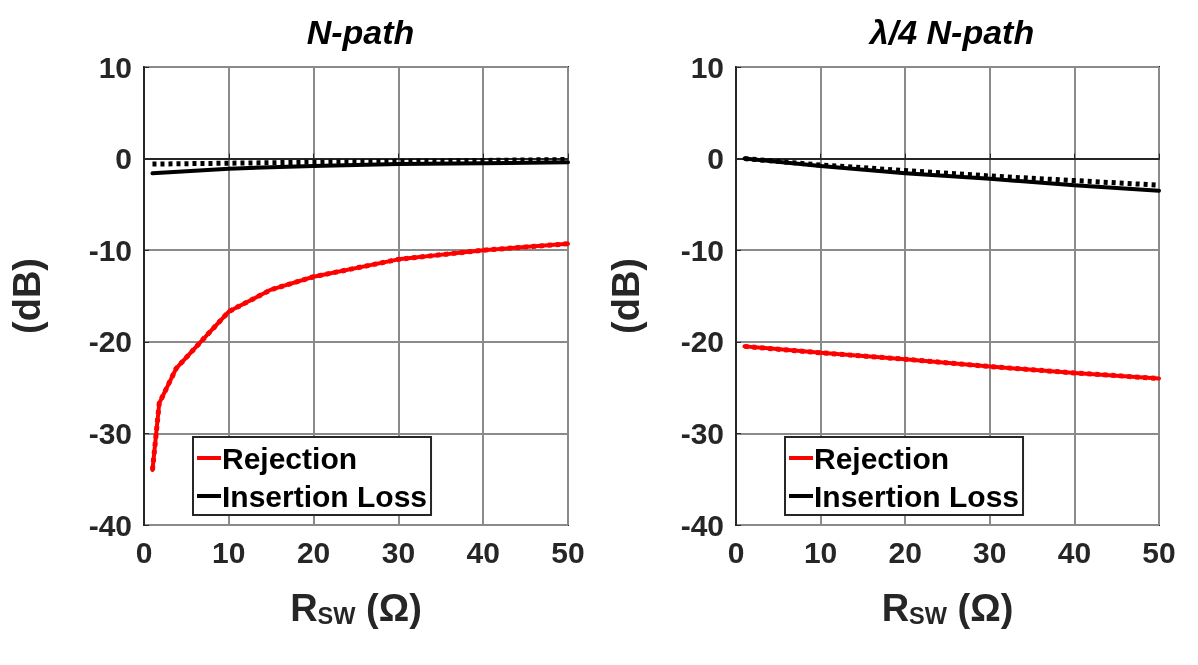 This screenshot has height=665, width=1198. What do you see at coordinates (951, 32) in the screenshot?
I see `chart-title: λ/4 N-path` at bounding box center [951, 32].